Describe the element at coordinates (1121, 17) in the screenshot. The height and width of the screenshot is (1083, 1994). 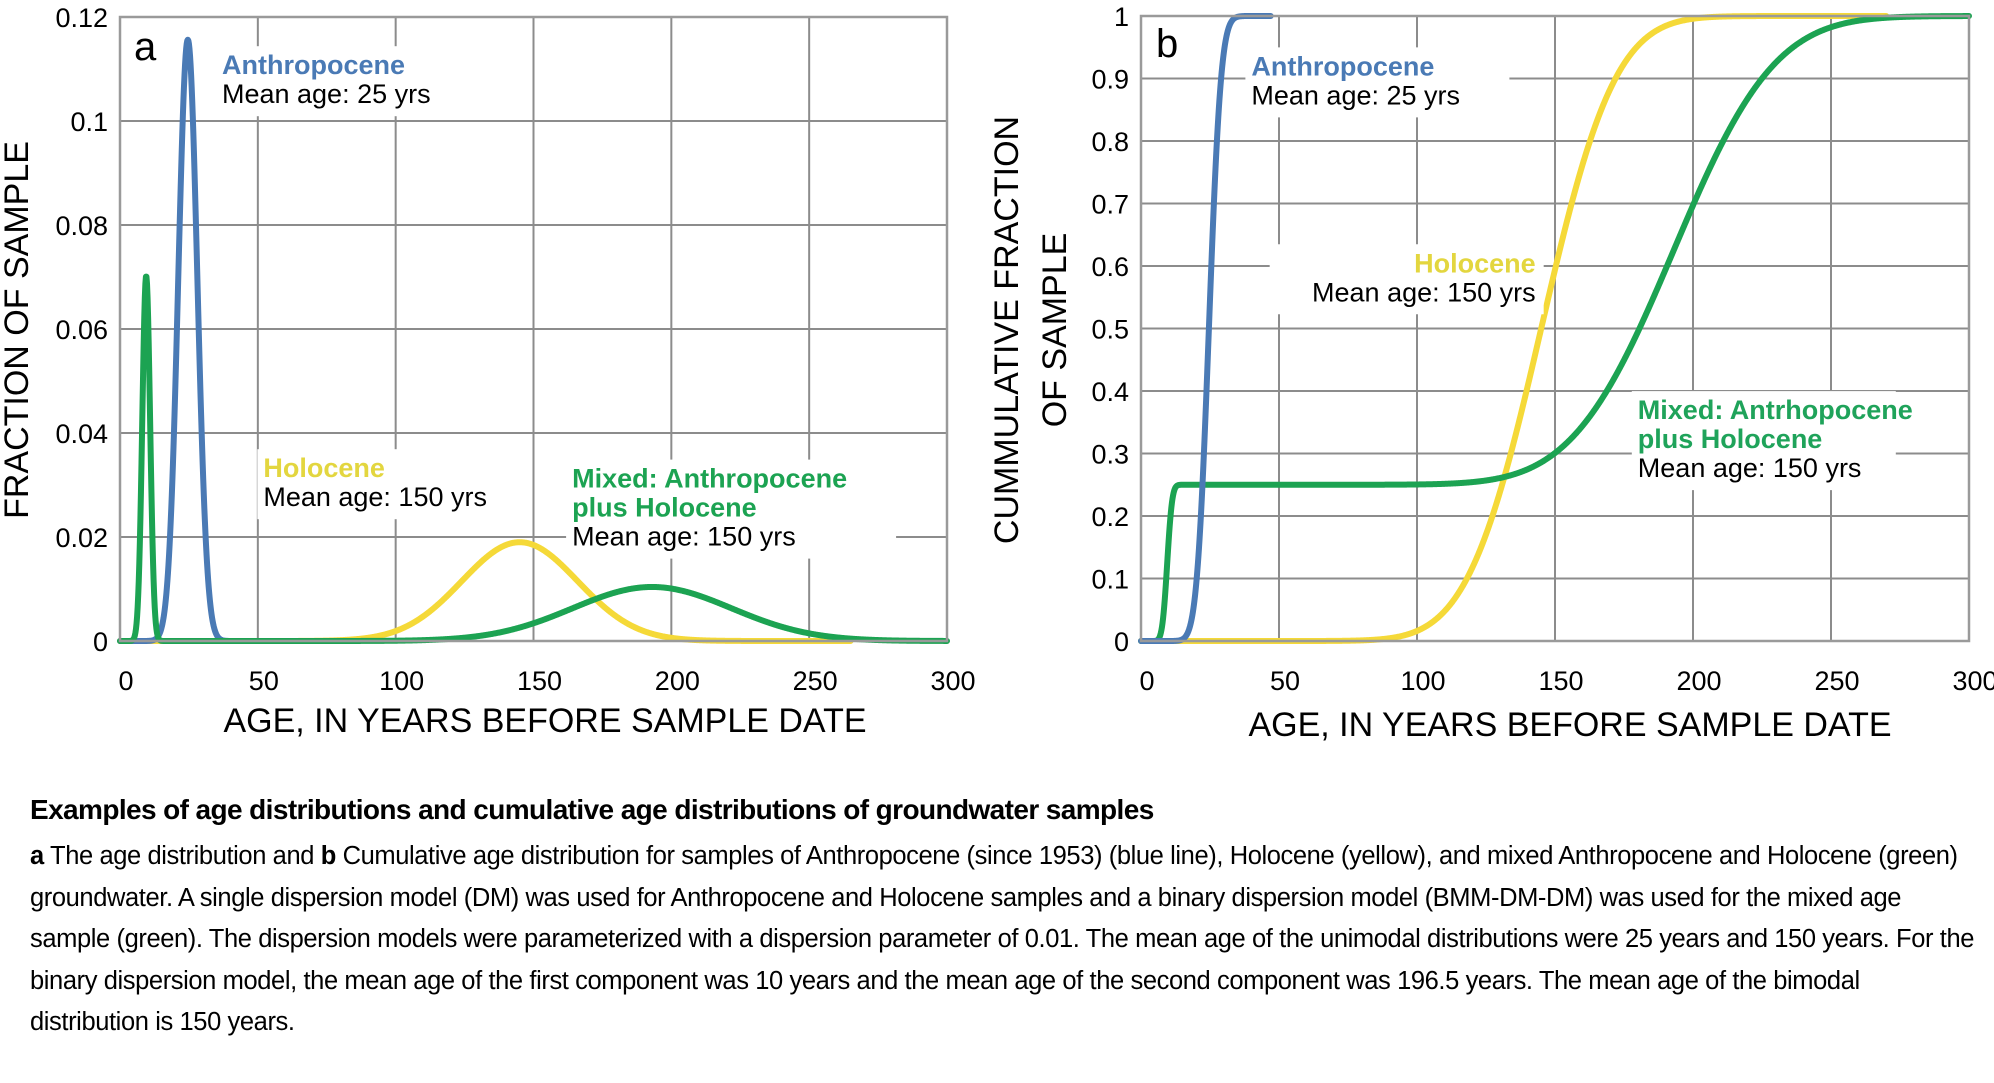
I see `y-tick-label: 1` at that location.